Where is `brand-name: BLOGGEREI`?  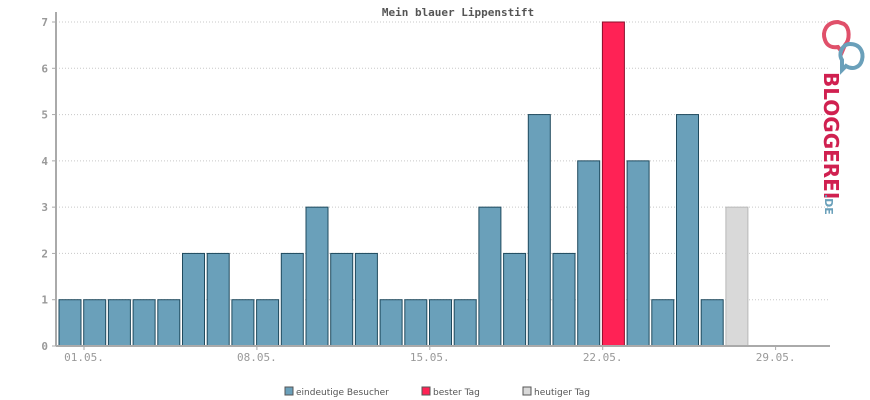 brand-name: BLOGGEREI is located at coordinates (831, 135).